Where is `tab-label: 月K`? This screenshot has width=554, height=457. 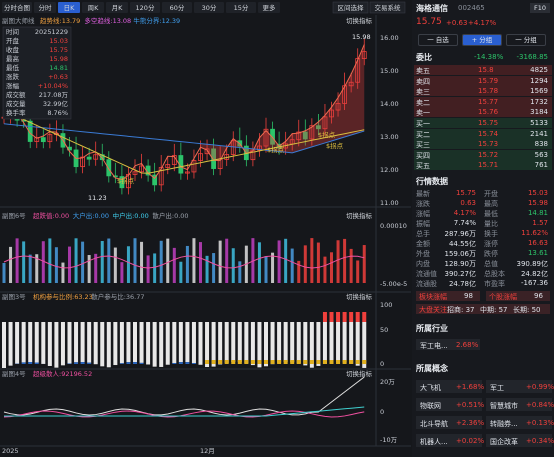 tab-label: 月K is located at coordinates (118, 8).